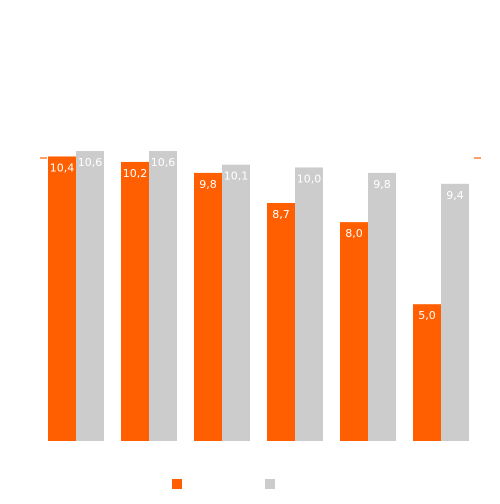 This screenshot has width=500, height=504. What do you see at coordinates (236, 176) in the screenshot?
I see `data-label-series2-3: 10,1` at bounding box center [236, 176].